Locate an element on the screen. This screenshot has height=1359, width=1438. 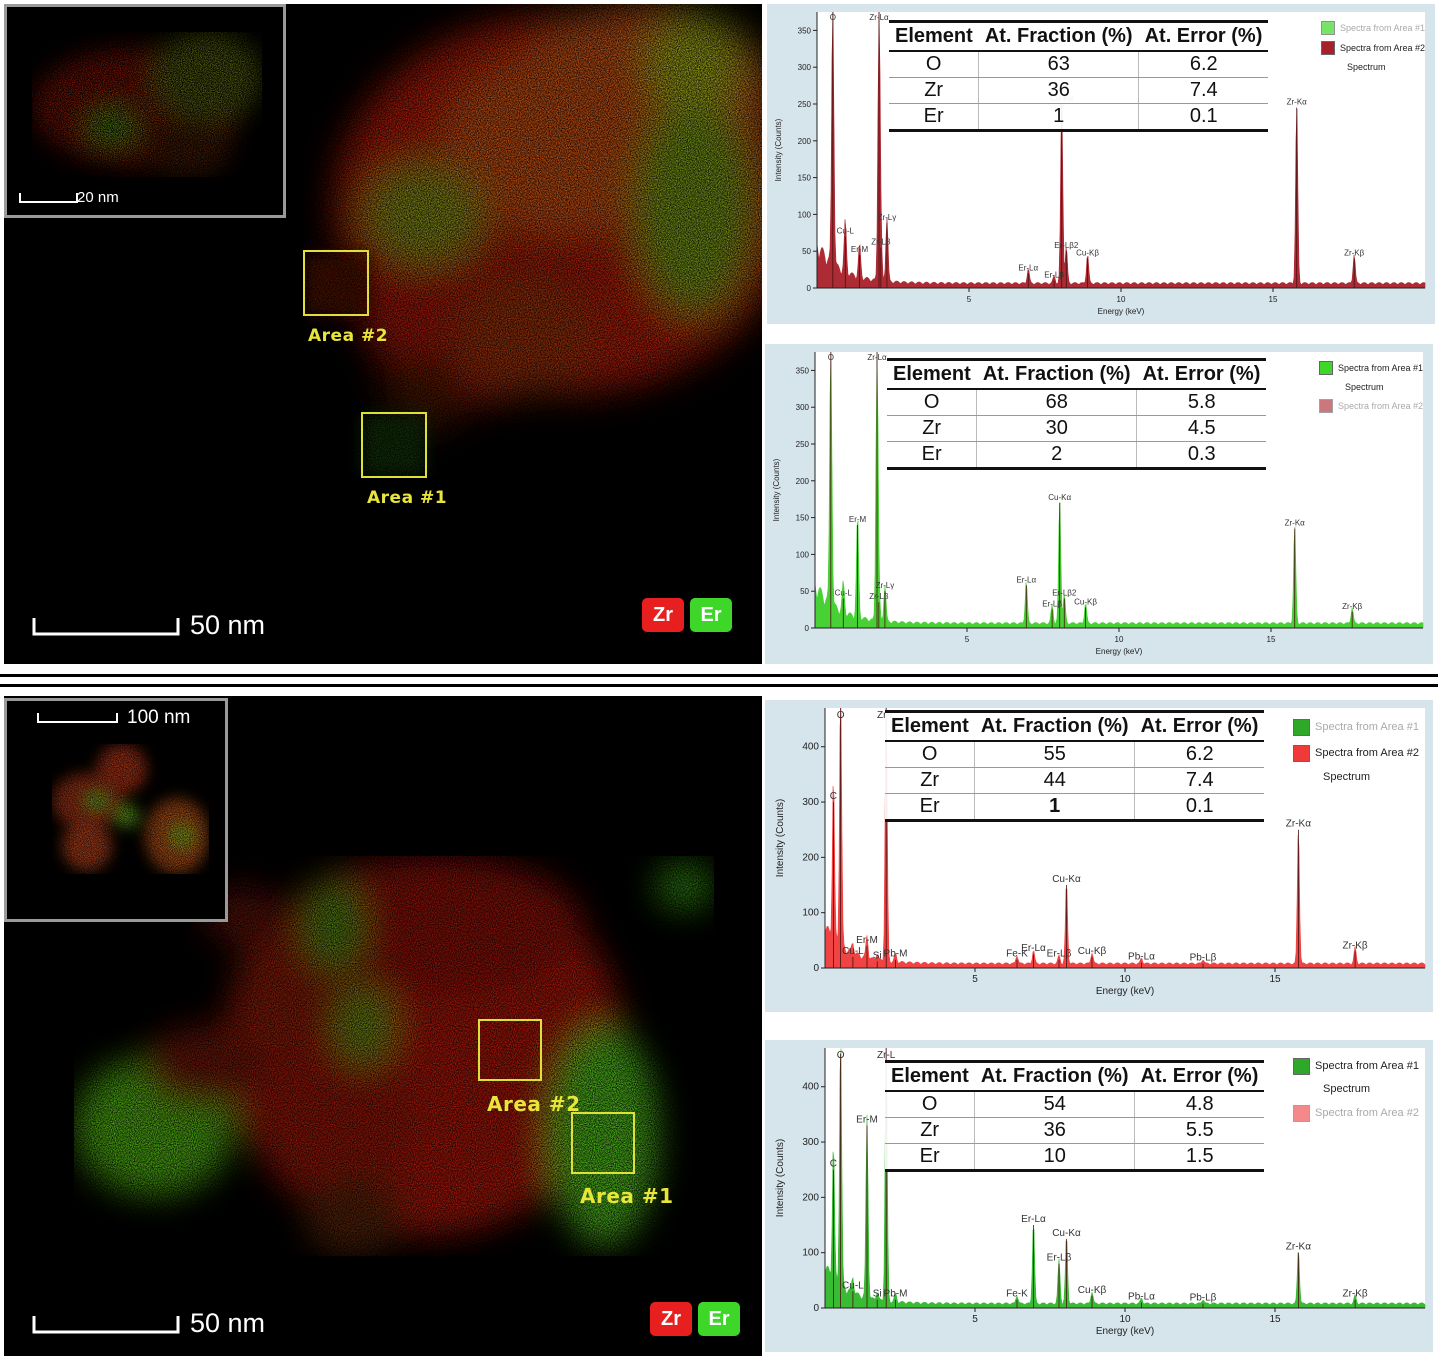
y-tick-label: 400 is located at coordinates (810, 1087).